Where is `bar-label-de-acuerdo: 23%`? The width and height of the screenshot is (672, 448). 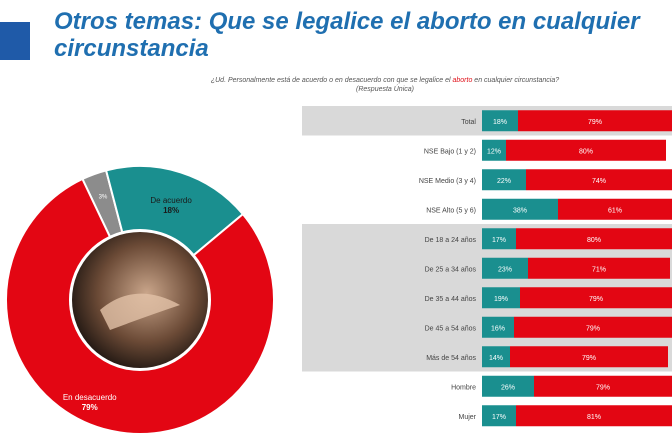 bar-label-de-acuerdo: 23% is located at coordinates (505, 269).